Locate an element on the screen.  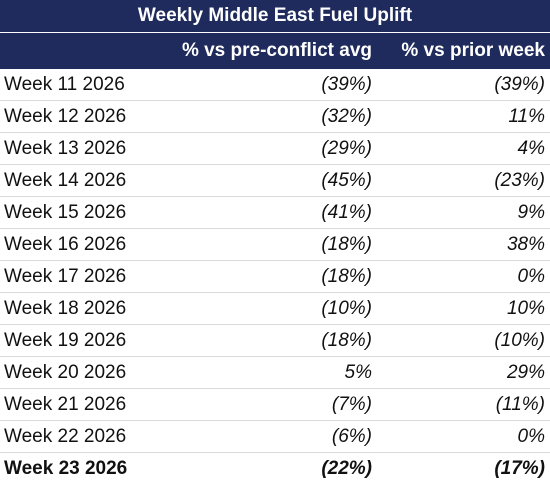
value-cell: 5% is located at coordinates (358, 372).